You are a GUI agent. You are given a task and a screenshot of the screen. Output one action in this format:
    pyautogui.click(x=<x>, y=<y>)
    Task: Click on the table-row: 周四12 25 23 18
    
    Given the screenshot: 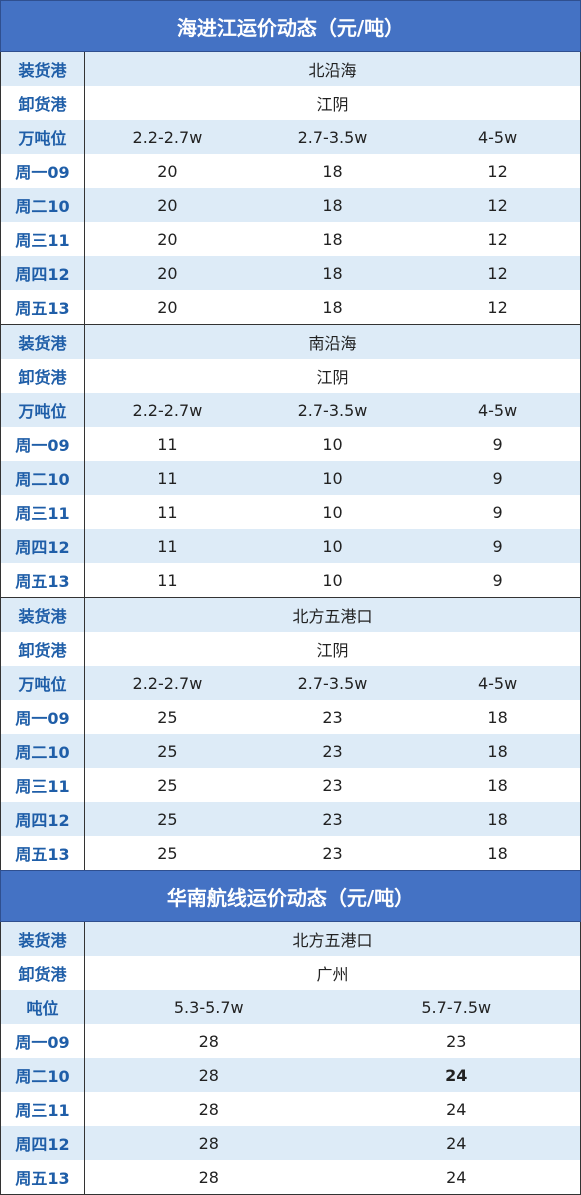 What is the action you would take?
    pyautogui.click(x=290, y=819)
    